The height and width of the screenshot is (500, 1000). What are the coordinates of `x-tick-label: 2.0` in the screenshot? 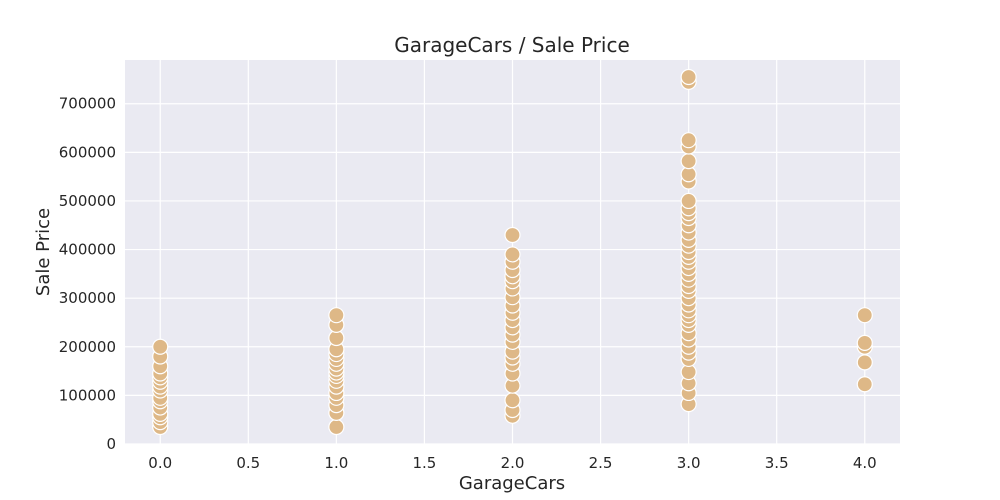 It's located at (513, 463).